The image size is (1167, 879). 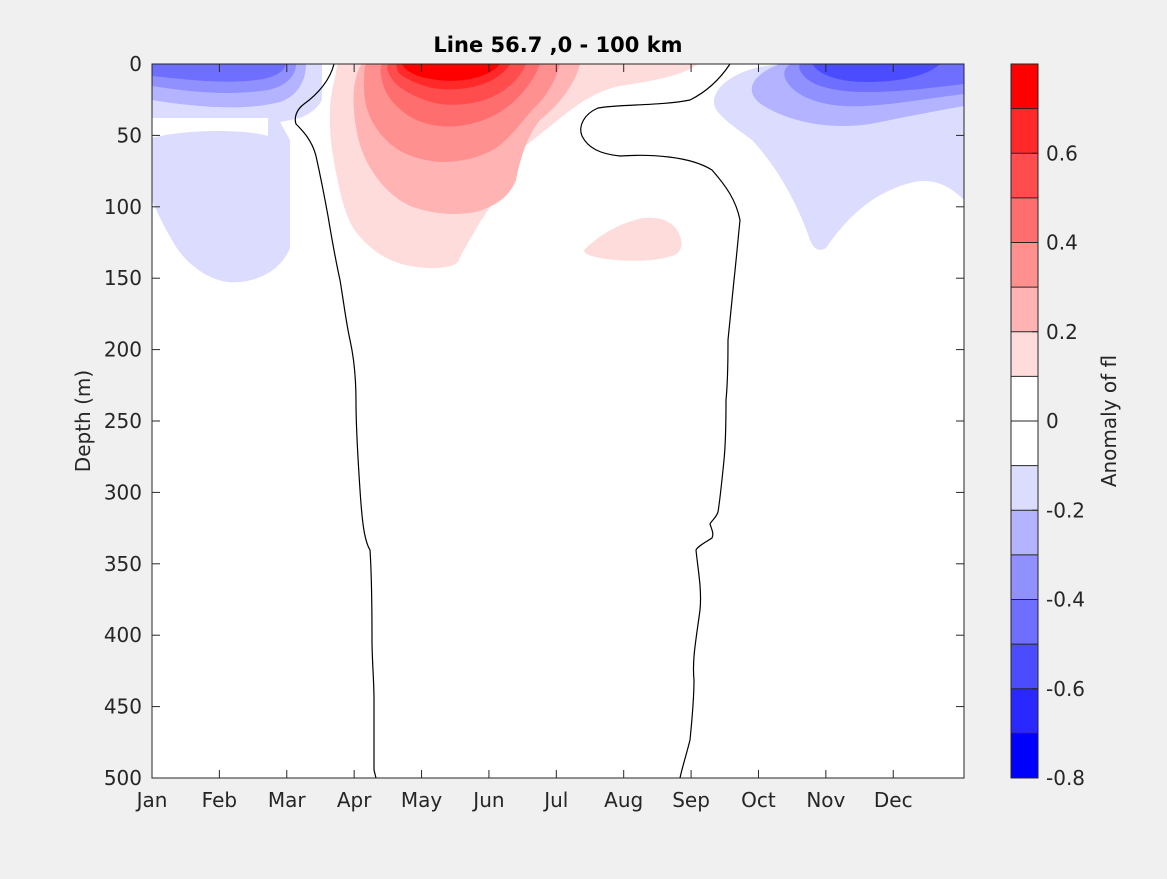 What do you see at coordinates (123, 207) in the screenshot?
I see `y-tick-label: 100` at bounding box center [123, 207].